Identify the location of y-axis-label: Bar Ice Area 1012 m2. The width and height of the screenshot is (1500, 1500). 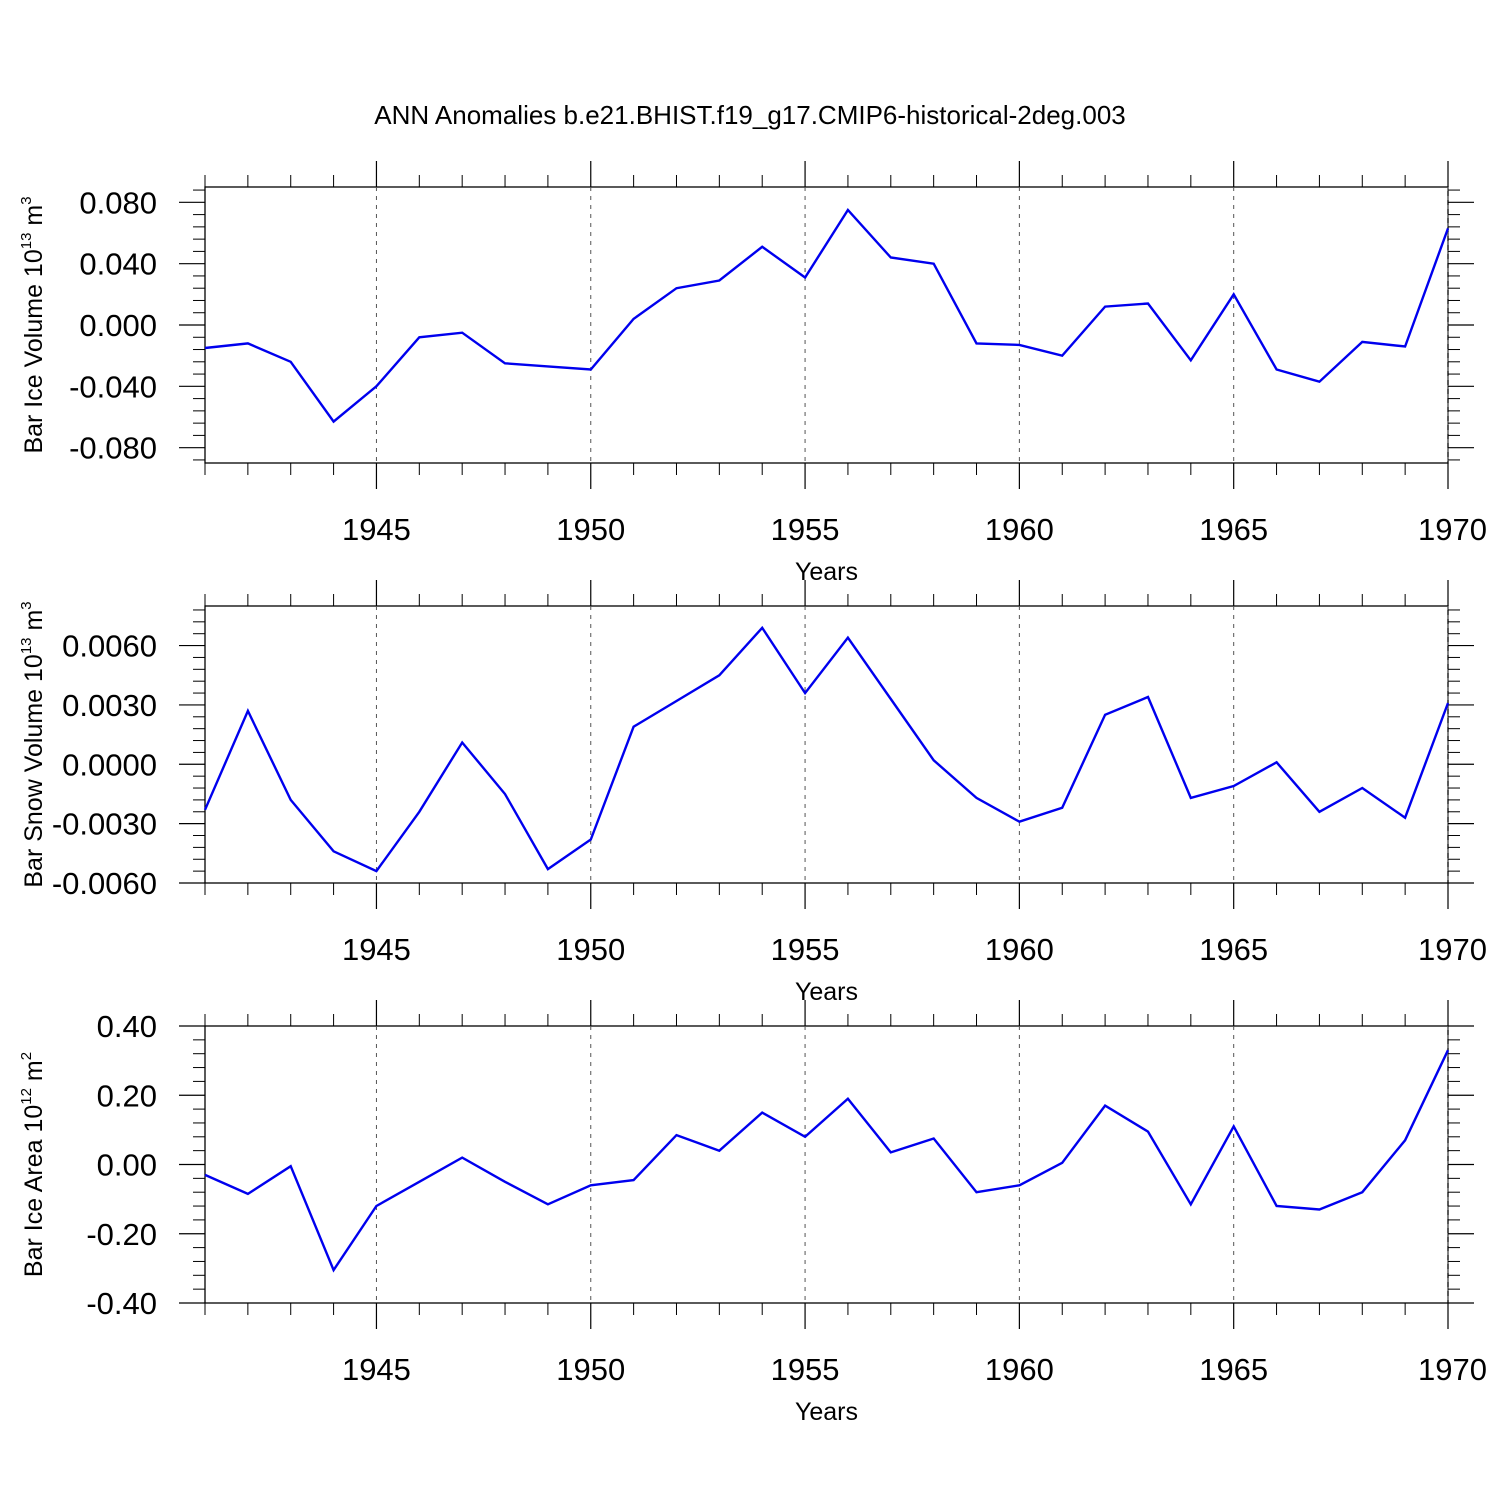
(33, 1164).